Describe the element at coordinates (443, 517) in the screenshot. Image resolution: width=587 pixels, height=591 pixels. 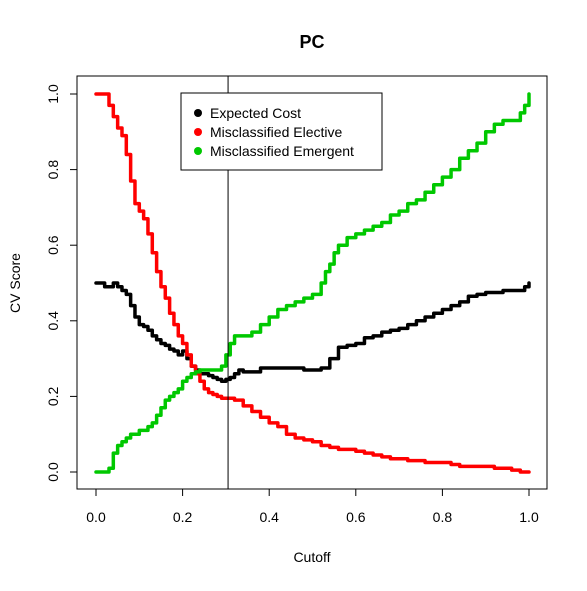
I see `x-tick-label: 0.8` at that location.